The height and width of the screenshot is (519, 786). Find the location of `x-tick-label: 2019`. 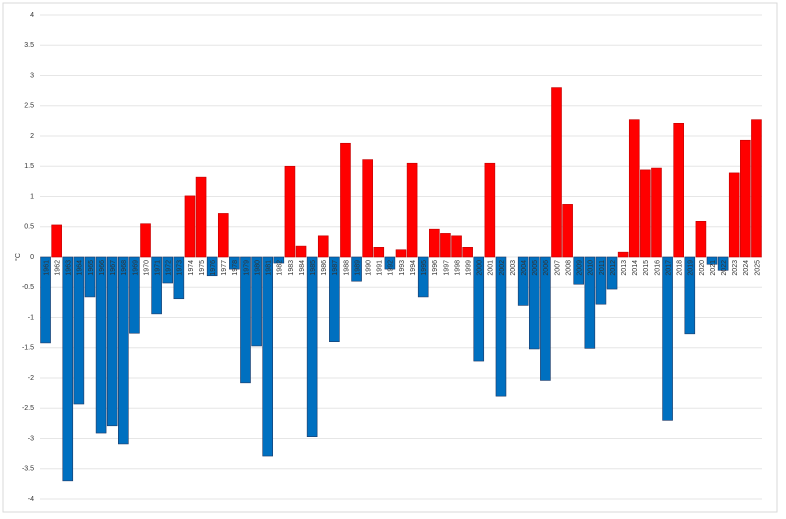

x-tick-label: 2019 is located at coordinates (691, 268).